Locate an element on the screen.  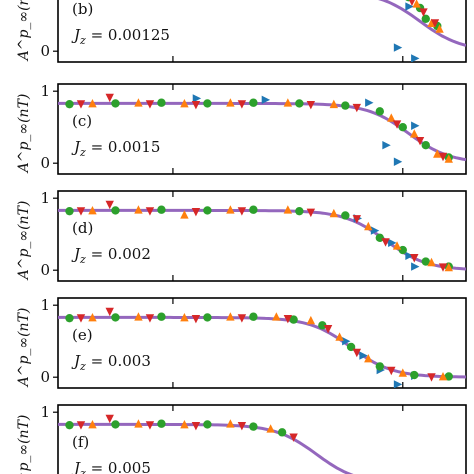
panel-label: (f) is located at coordinates (80, 442).